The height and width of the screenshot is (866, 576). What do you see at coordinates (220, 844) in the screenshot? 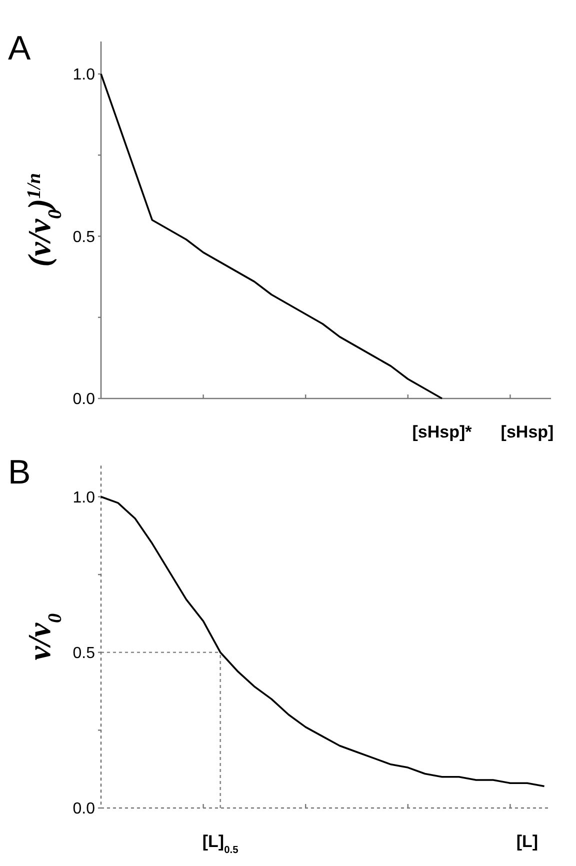
I see `x-tick-label: [L]$_{0.5}$` at bounding box center [220, 844].